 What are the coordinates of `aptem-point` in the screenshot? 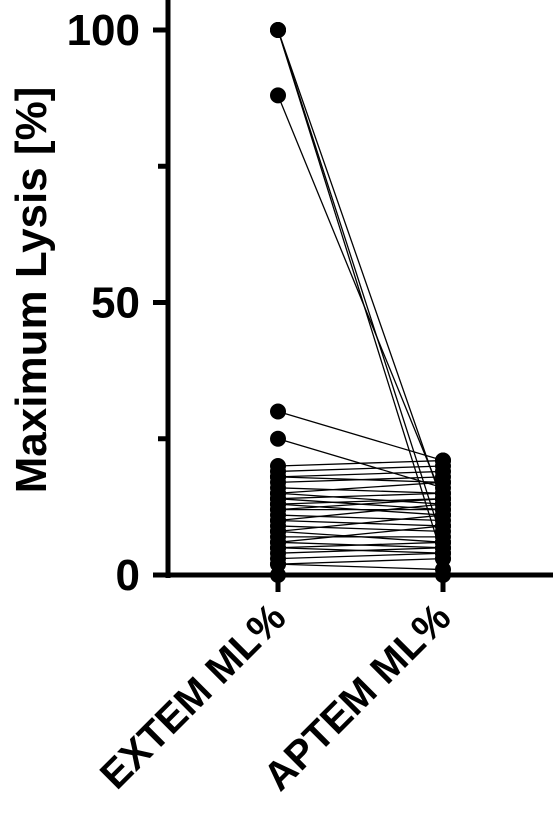 It's located at (443, 525).